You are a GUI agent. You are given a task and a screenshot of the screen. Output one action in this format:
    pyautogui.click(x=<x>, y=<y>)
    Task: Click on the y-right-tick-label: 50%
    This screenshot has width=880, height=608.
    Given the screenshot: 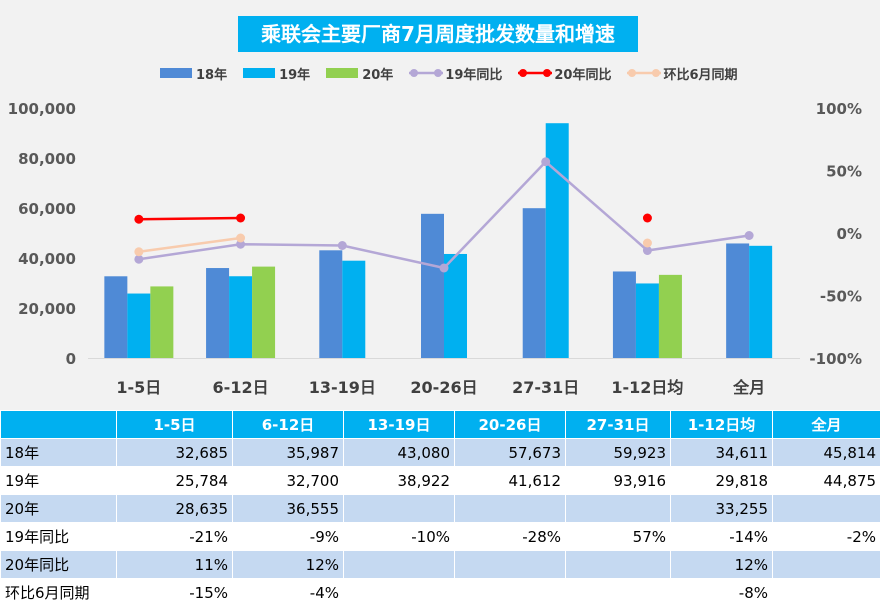 What is the action you would take?
    pyautogui.click(x=844, y=172)
    